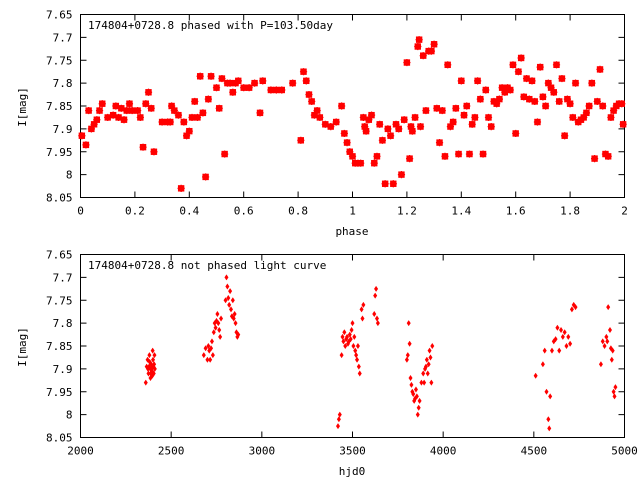  Describe the element at coordinates (443, 451) in the screenshot. I see `x-tick-label: 4000` at that location.